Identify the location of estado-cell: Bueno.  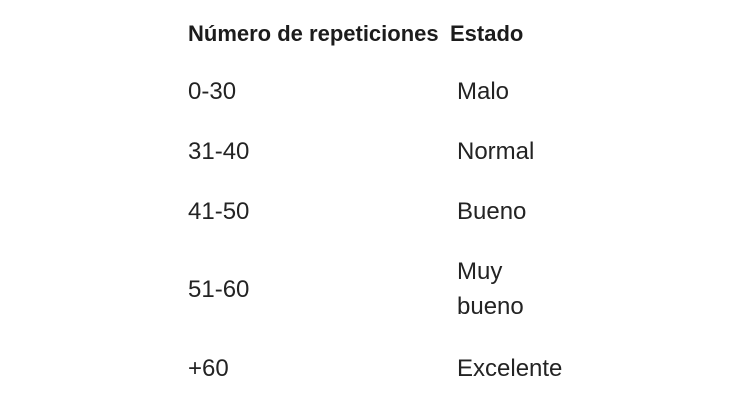
(492, 211).